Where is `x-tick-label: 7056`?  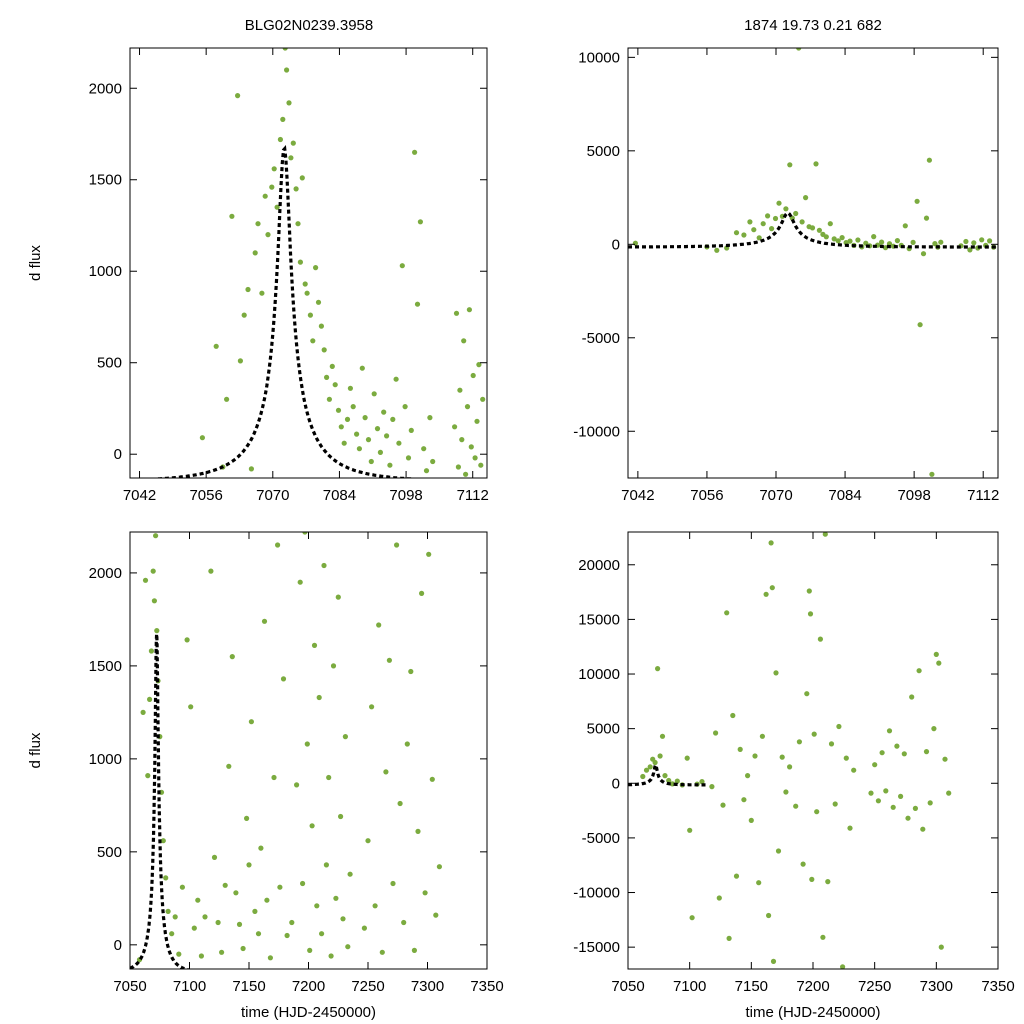 x-tick-label: 7056 is located at coordinates (205, 495).